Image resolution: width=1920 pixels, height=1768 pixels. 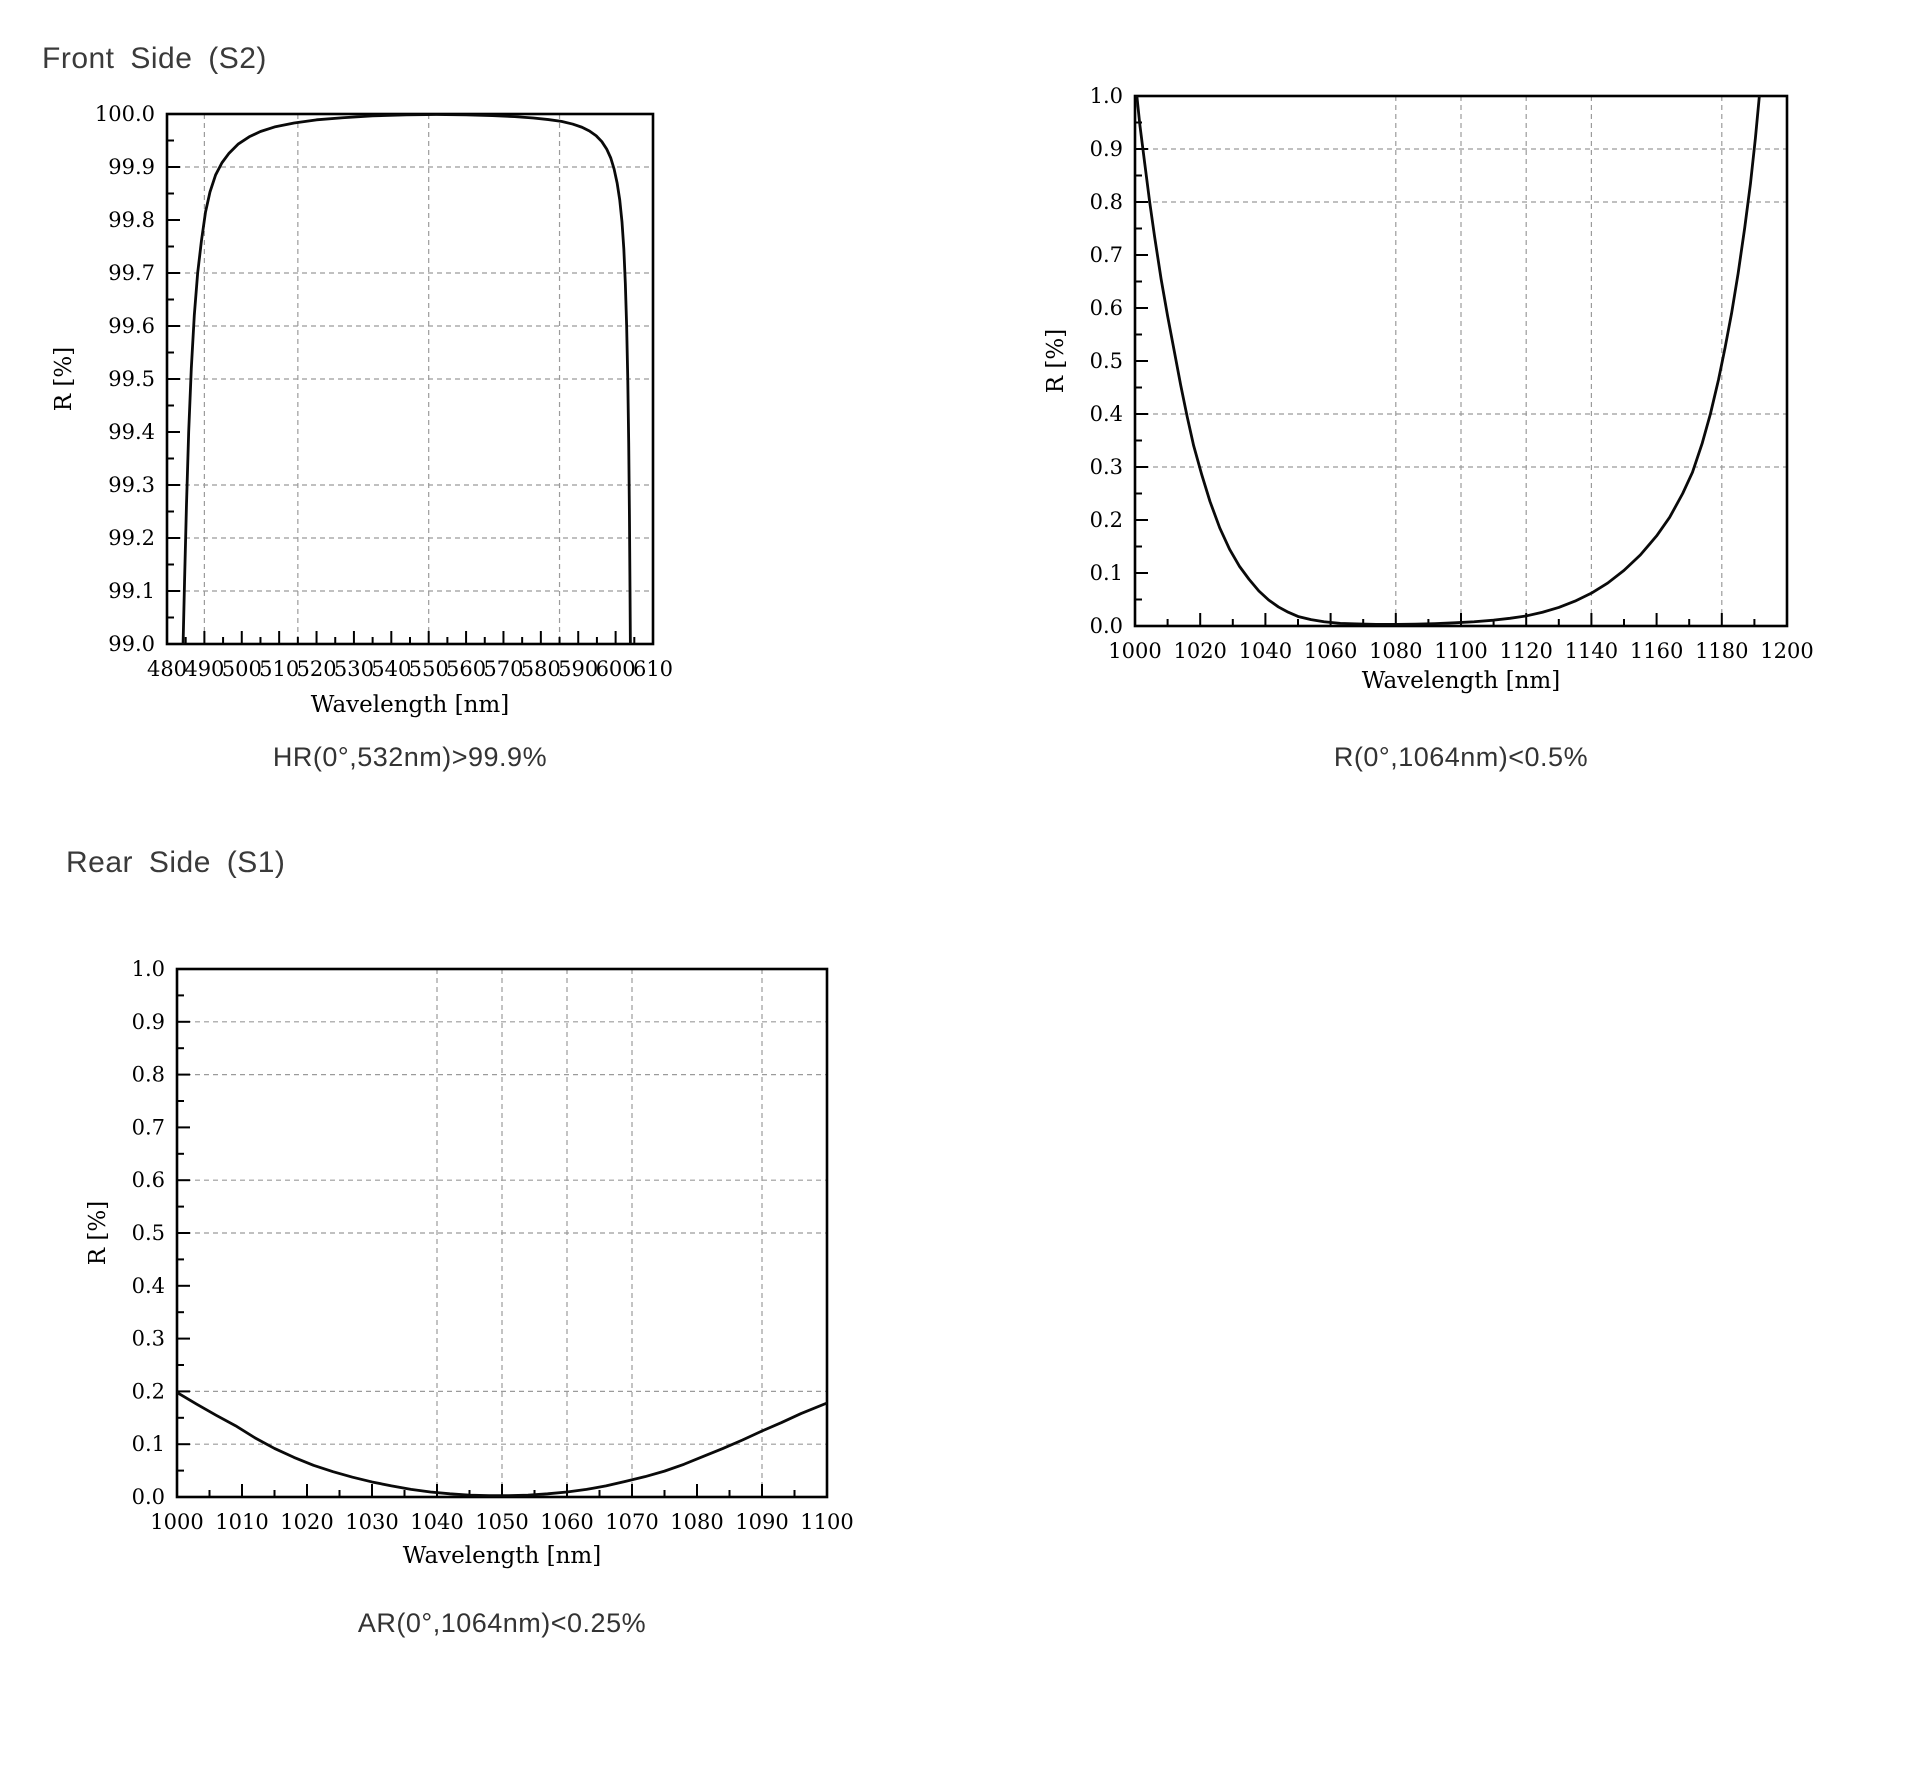 I want to click on x-tick-label: 480, so click(x=167, y=669).